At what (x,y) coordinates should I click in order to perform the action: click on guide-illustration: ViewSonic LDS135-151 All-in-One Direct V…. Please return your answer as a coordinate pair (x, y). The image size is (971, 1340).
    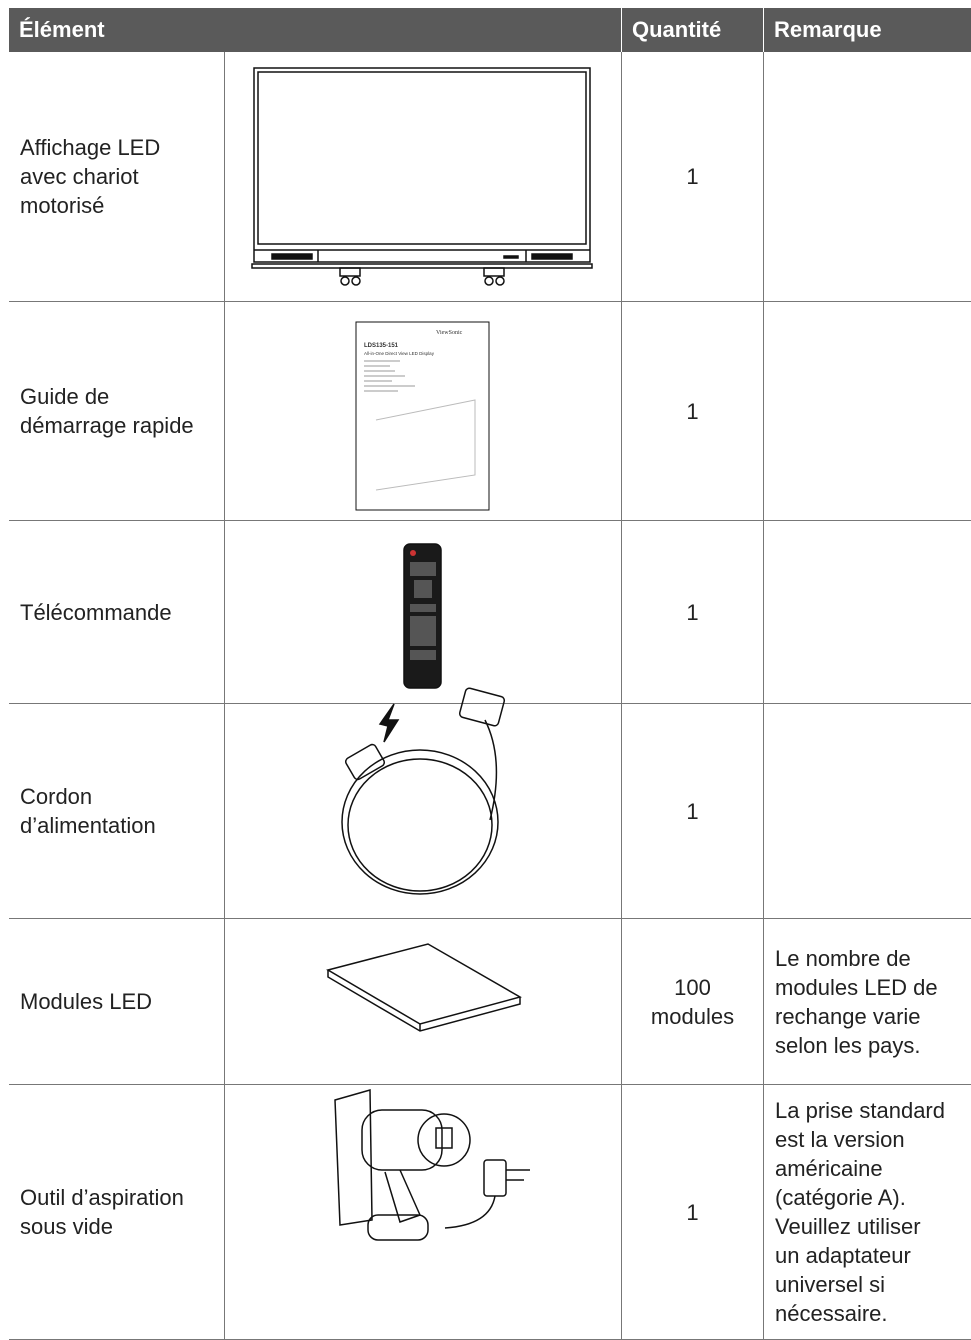
    Looking at the image, I should click on (422, 416).